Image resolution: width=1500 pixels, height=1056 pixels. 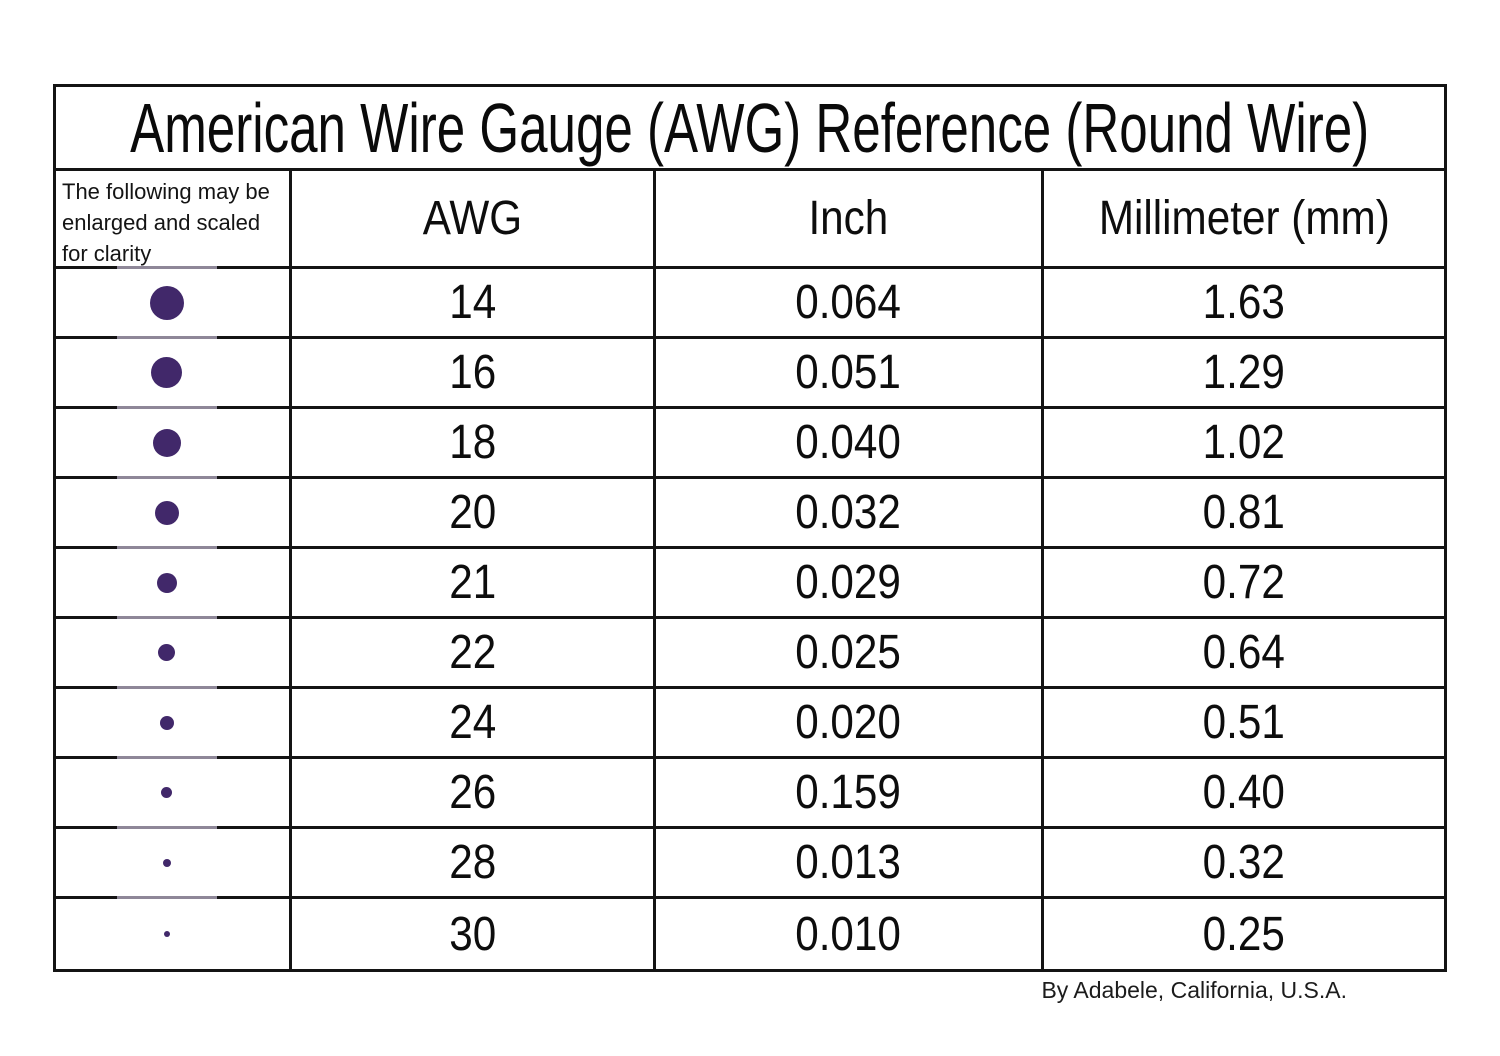 I want to click on inch-value: 0.159, so click(x=848, y=792).